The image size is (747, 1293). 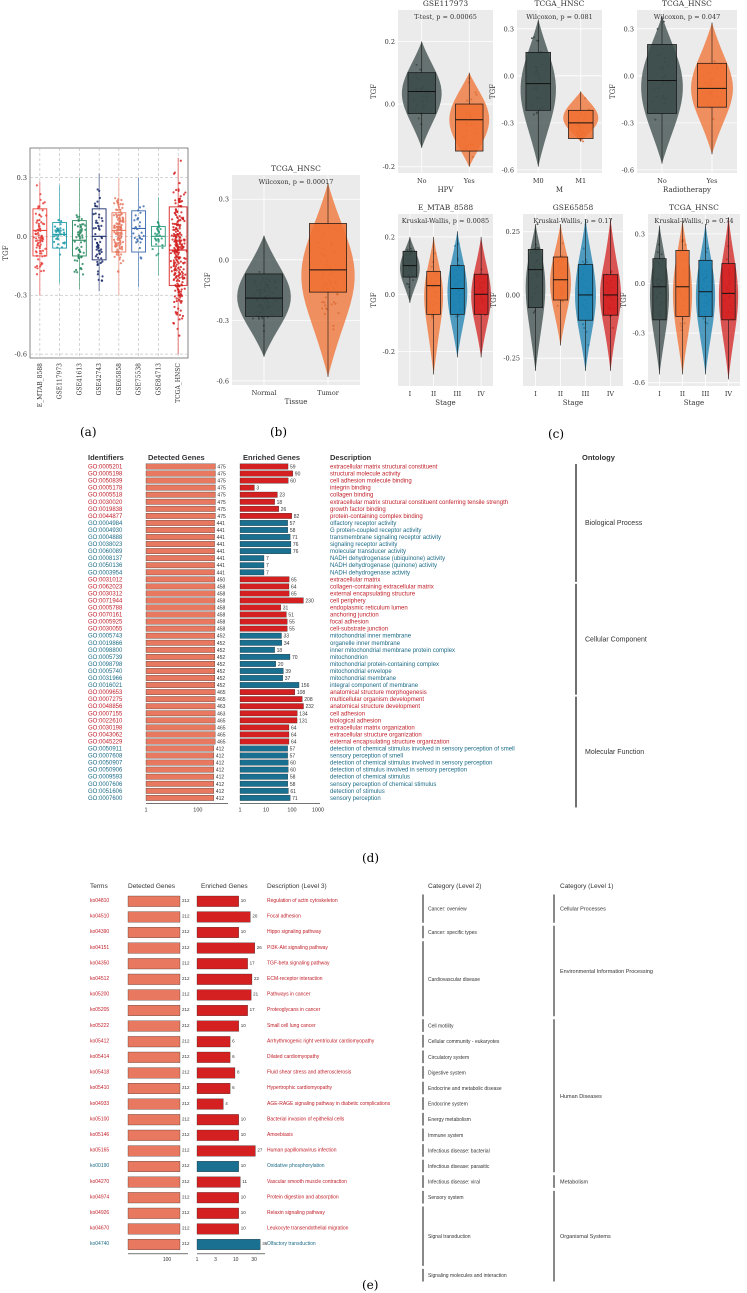 I want to click on x-tick-label: I, so click(x=410, y=394).